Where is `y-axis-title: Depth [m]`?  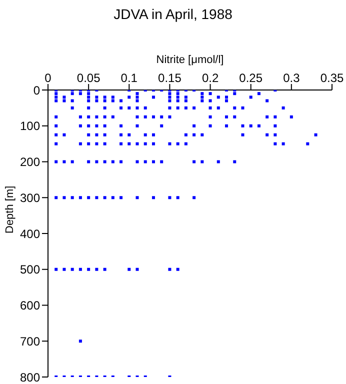
y-axis-title: Depth [m] is located at coordinates (10, 210).